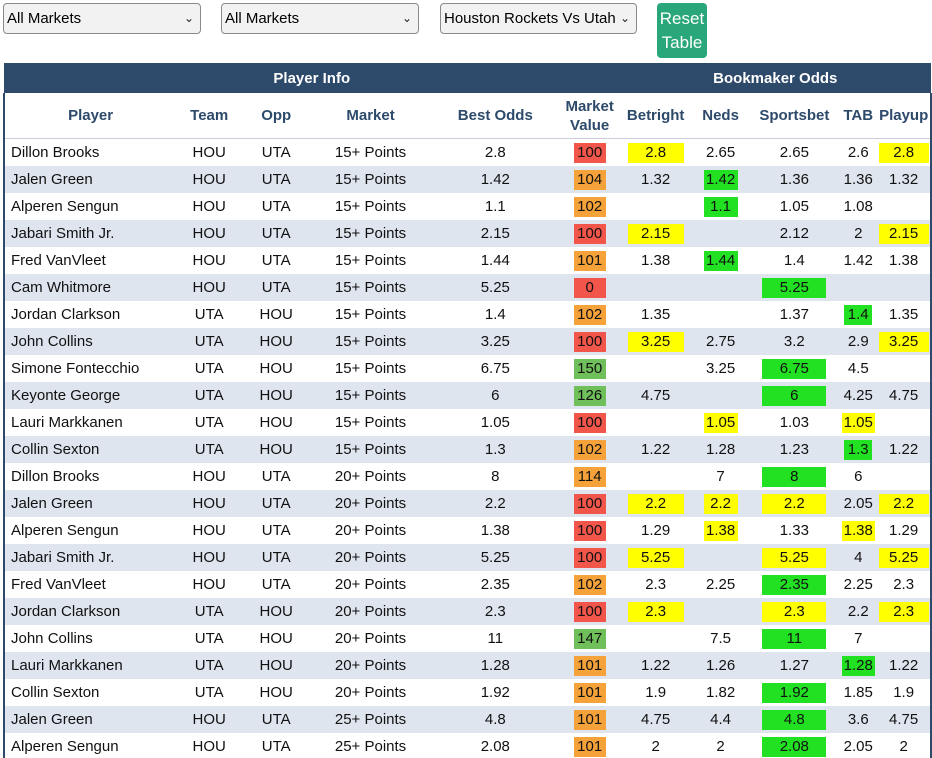 This screenshot has height=758, width=932. Describe the element at coordinates (720, 179) in the screenshot. I see `cell-neds: 1.42` at that location.